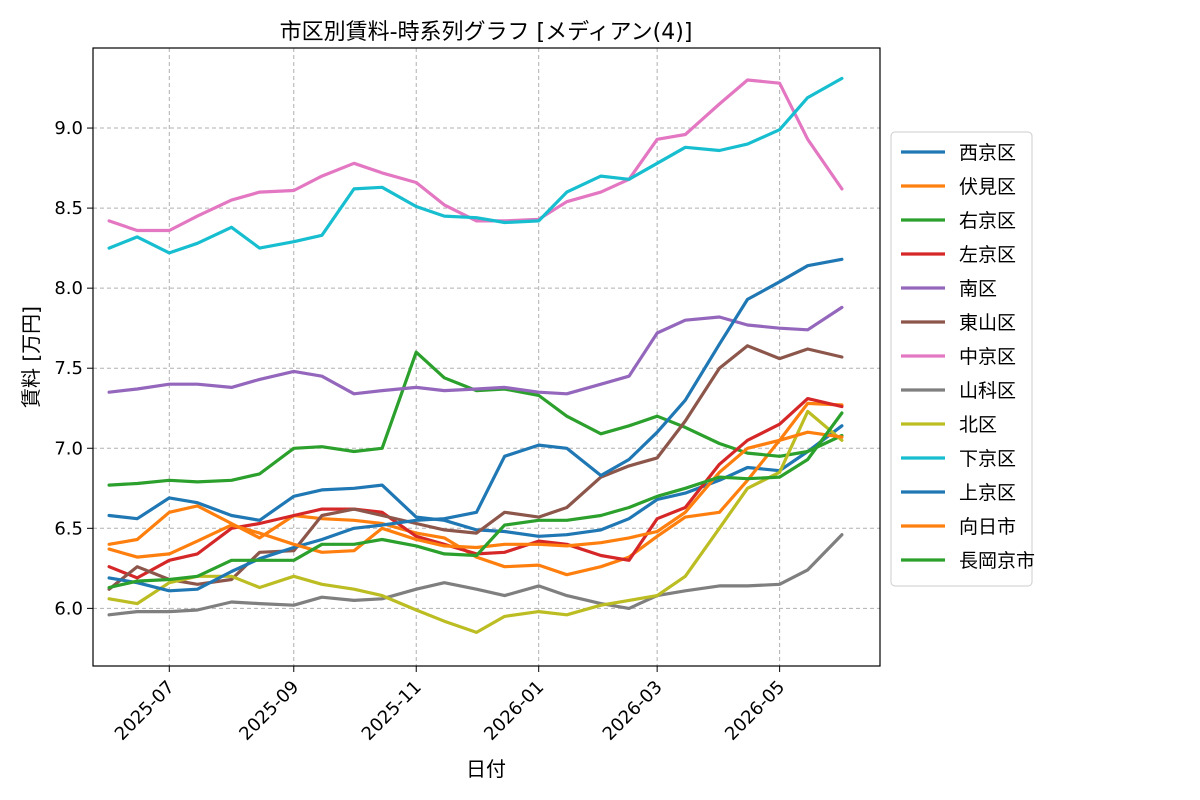 The image size is (1200, 800). What do you see at coordinates (958, 459) in the screenshot?
I see `legend-entry: 下京区` at bounding box center [958, 459].